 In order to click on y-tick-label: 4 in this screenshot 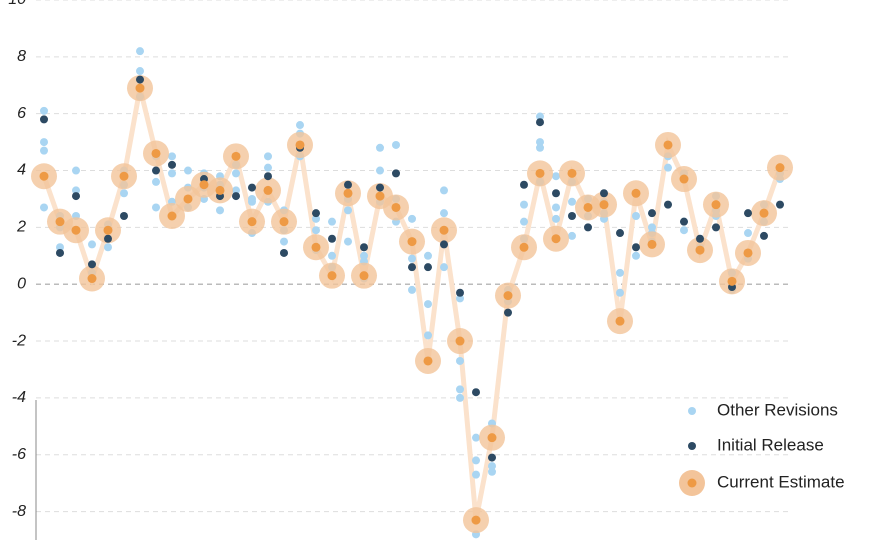, I will do `click(21, 170)`.